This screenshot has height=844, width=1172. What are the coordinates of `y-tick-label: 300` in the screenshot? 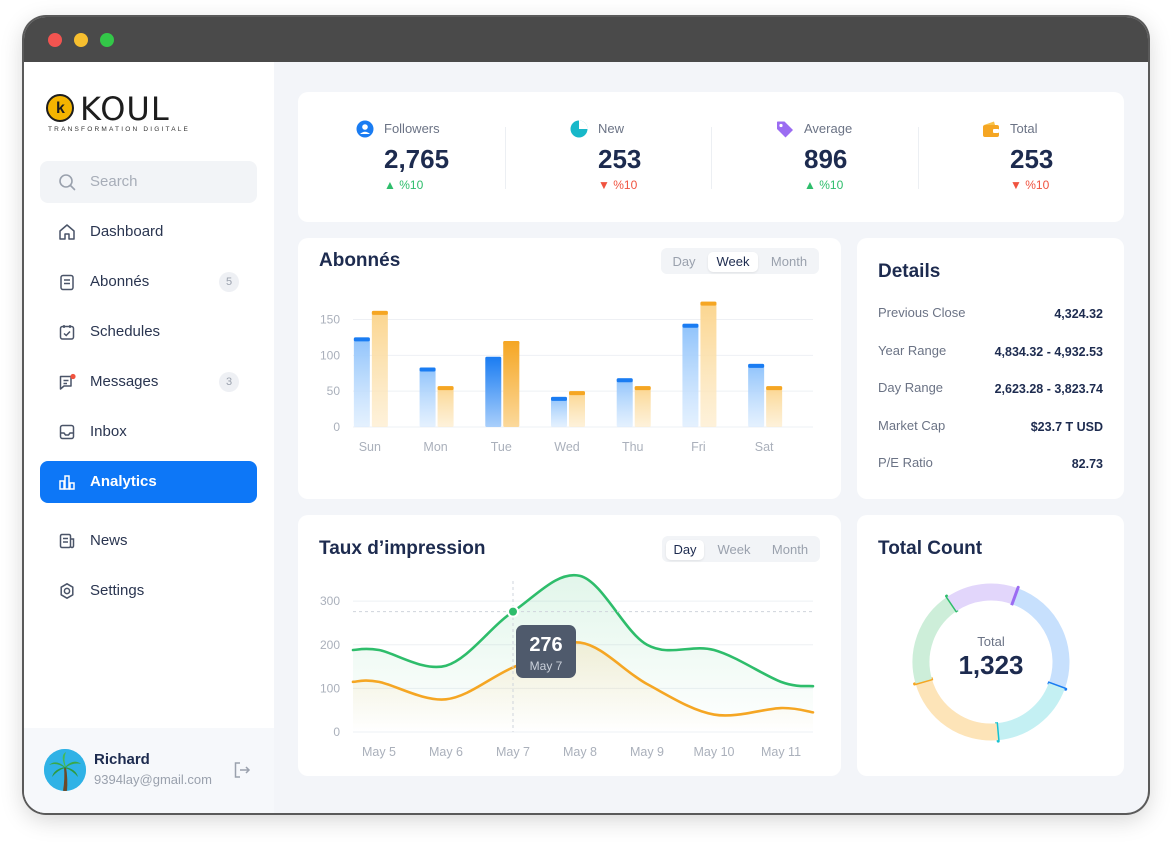 It's located at (330, 601).